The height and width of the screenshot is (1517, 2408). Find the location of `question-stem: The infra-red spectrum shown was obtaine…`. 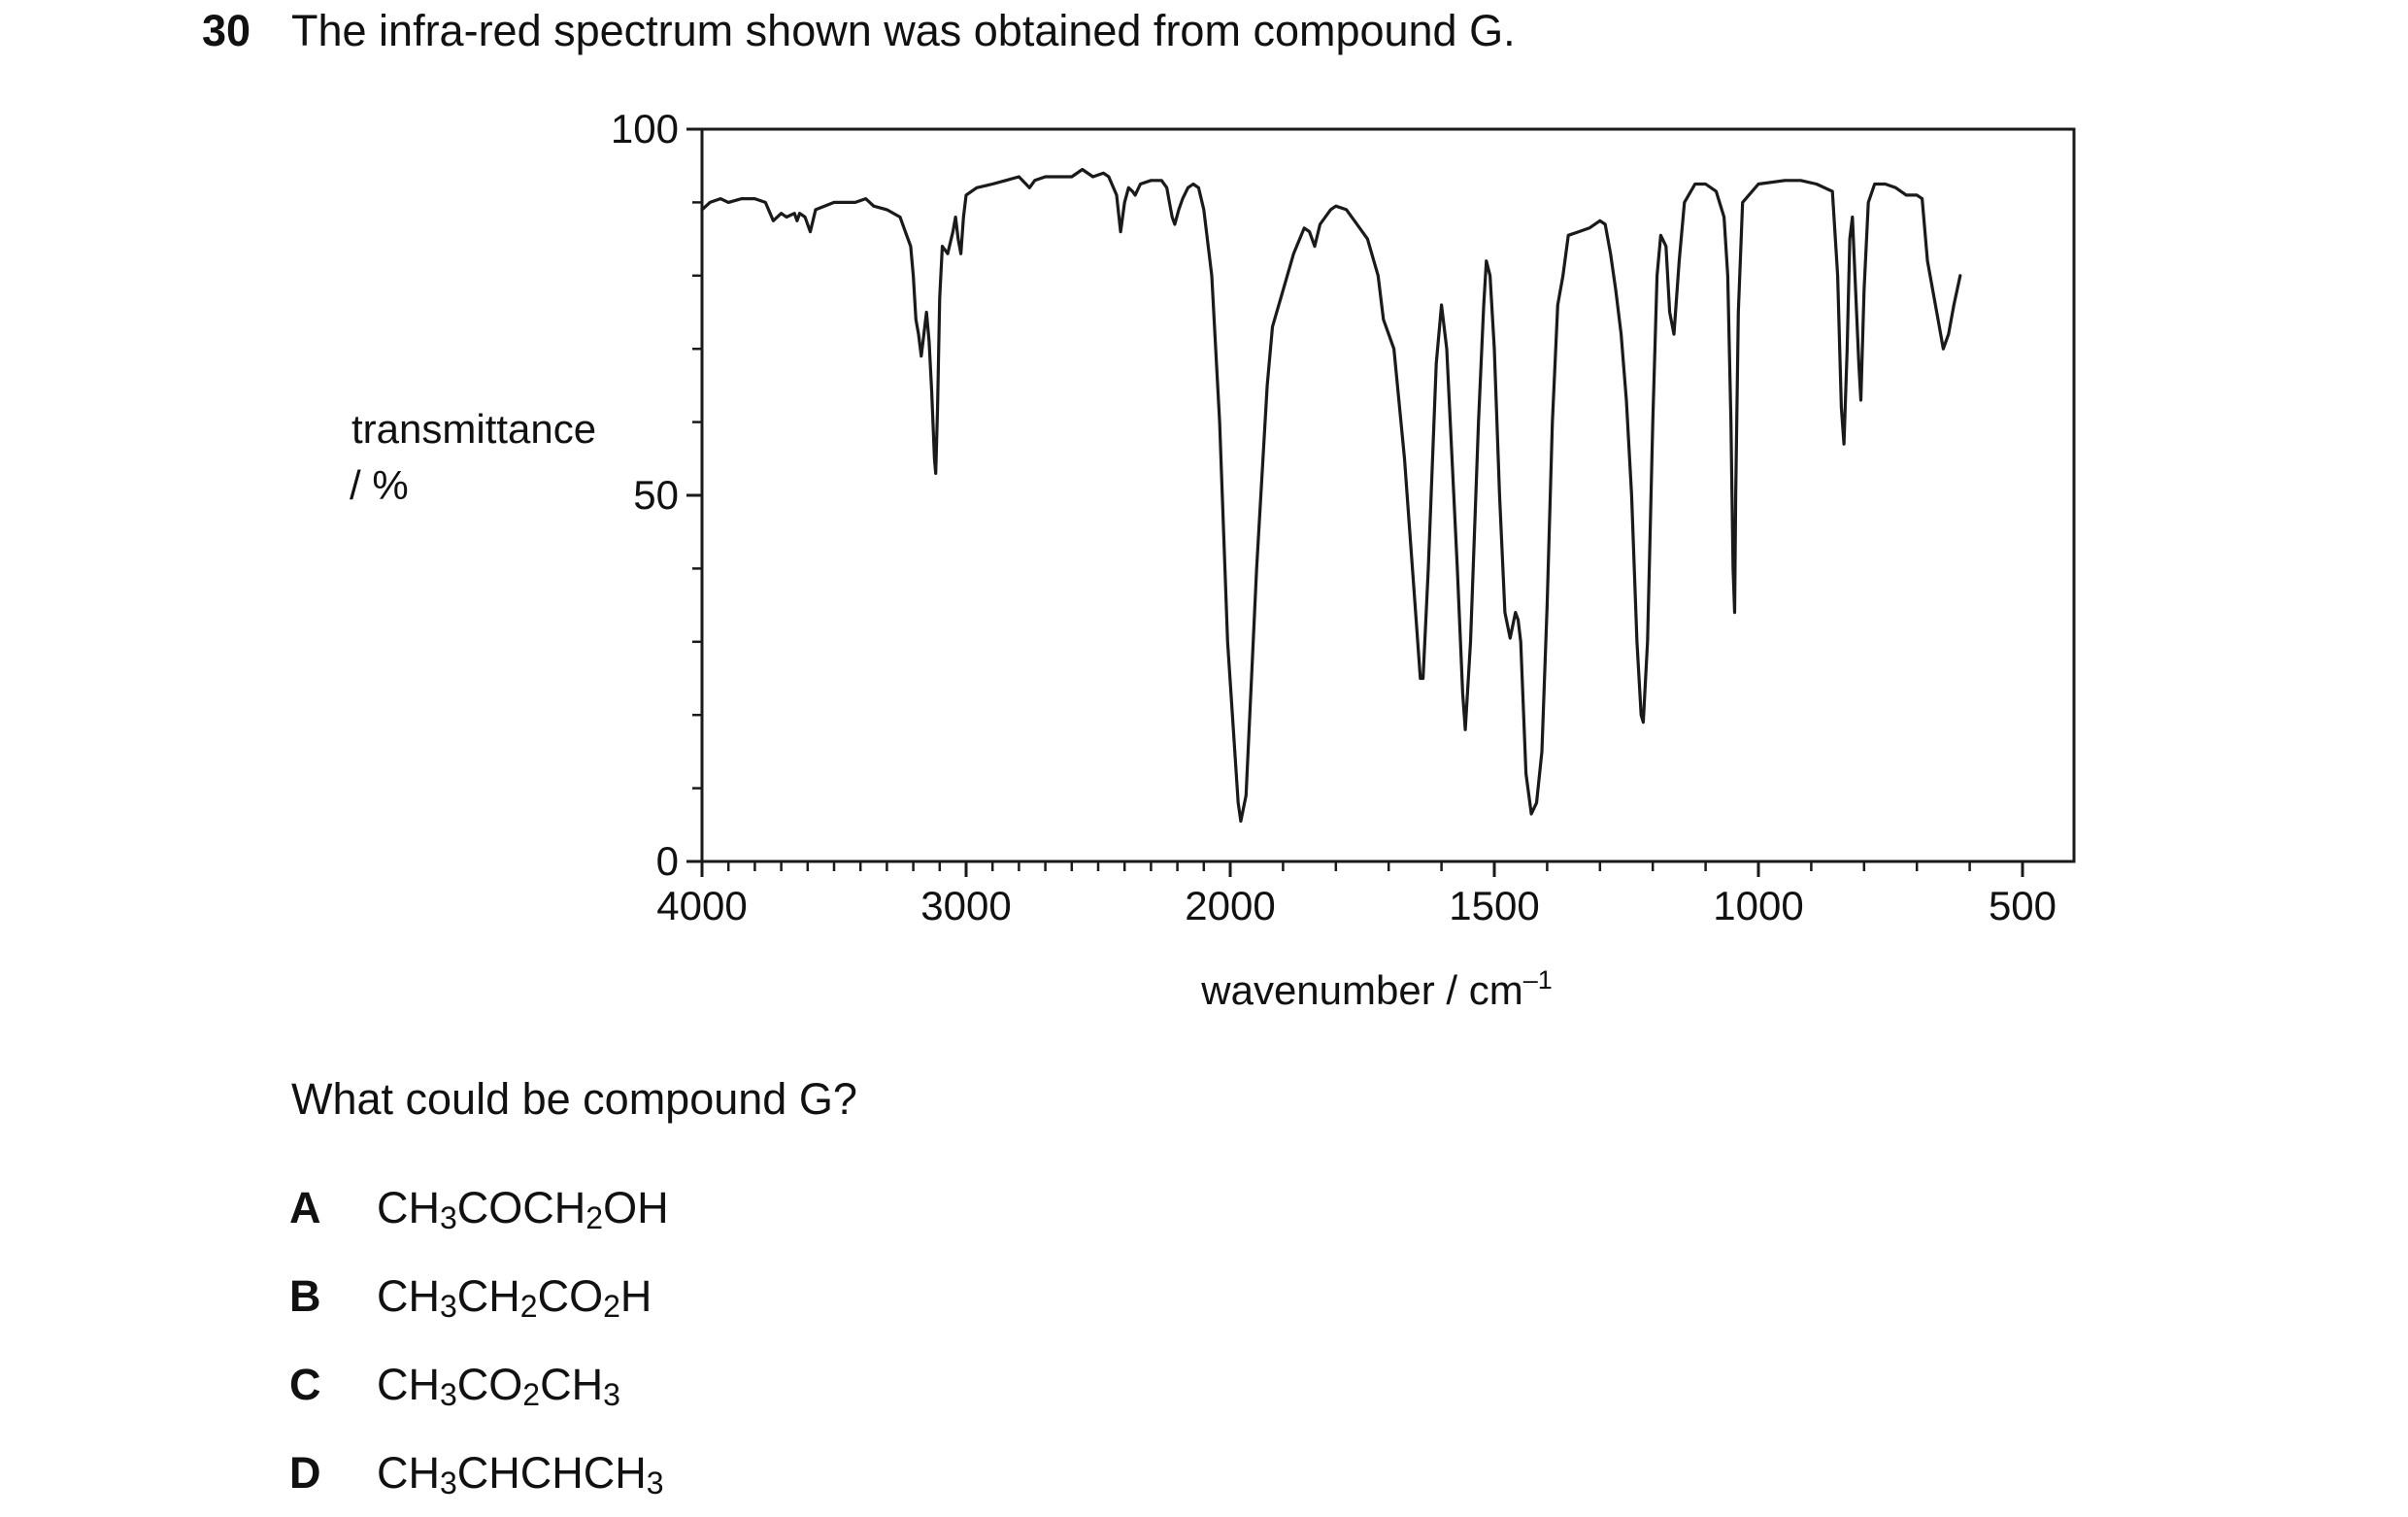

question-stem: The infra-red spectrum shown was obtaine… is located at coordinates (904, 30).